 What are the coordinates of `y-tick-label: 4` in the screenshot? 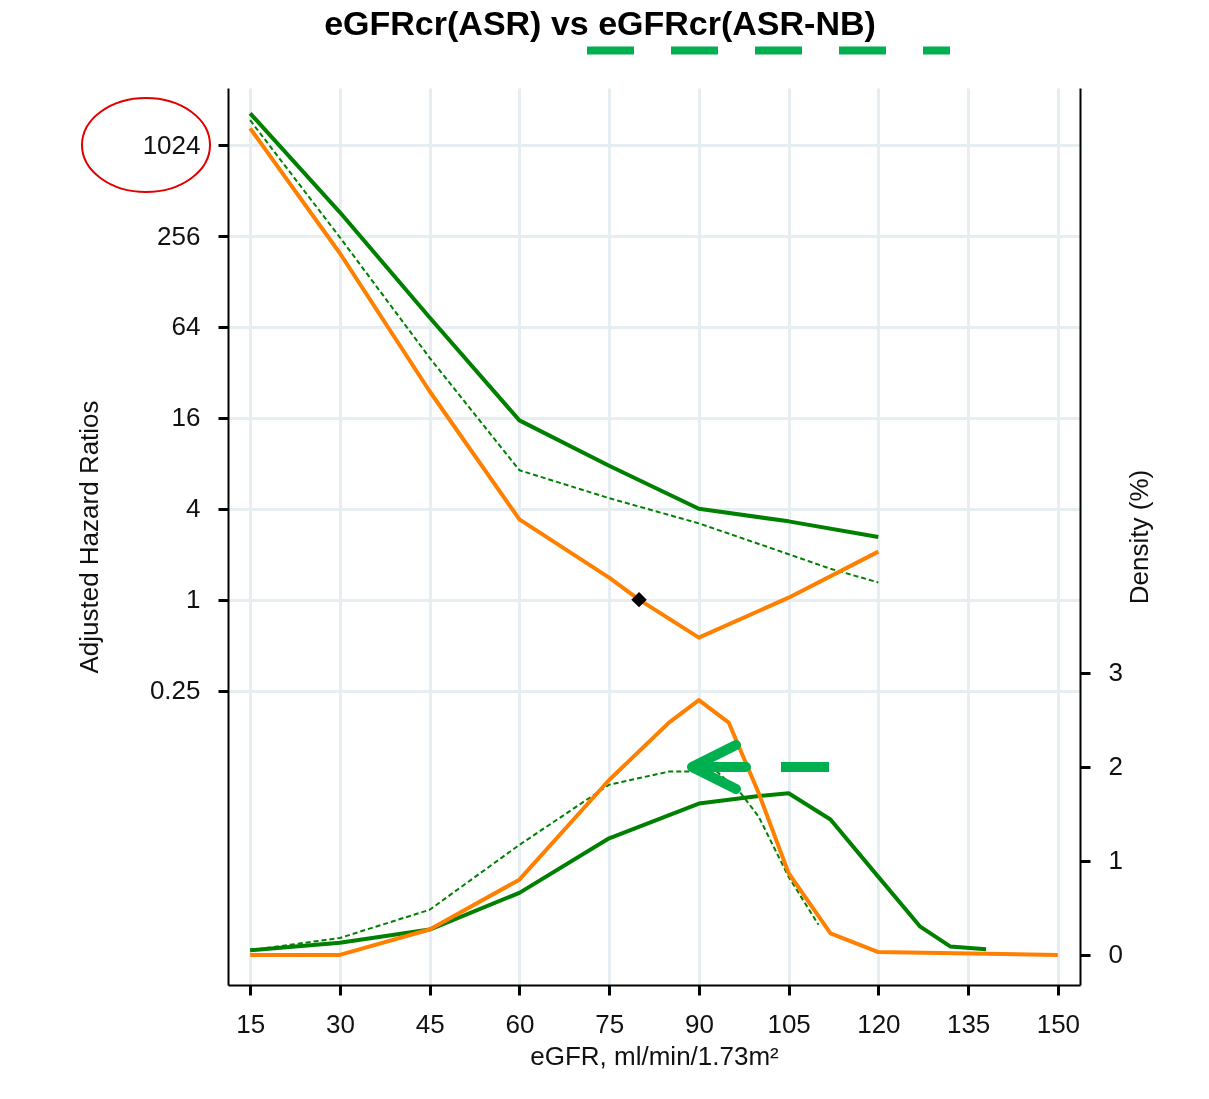 It's located at (193, 508).